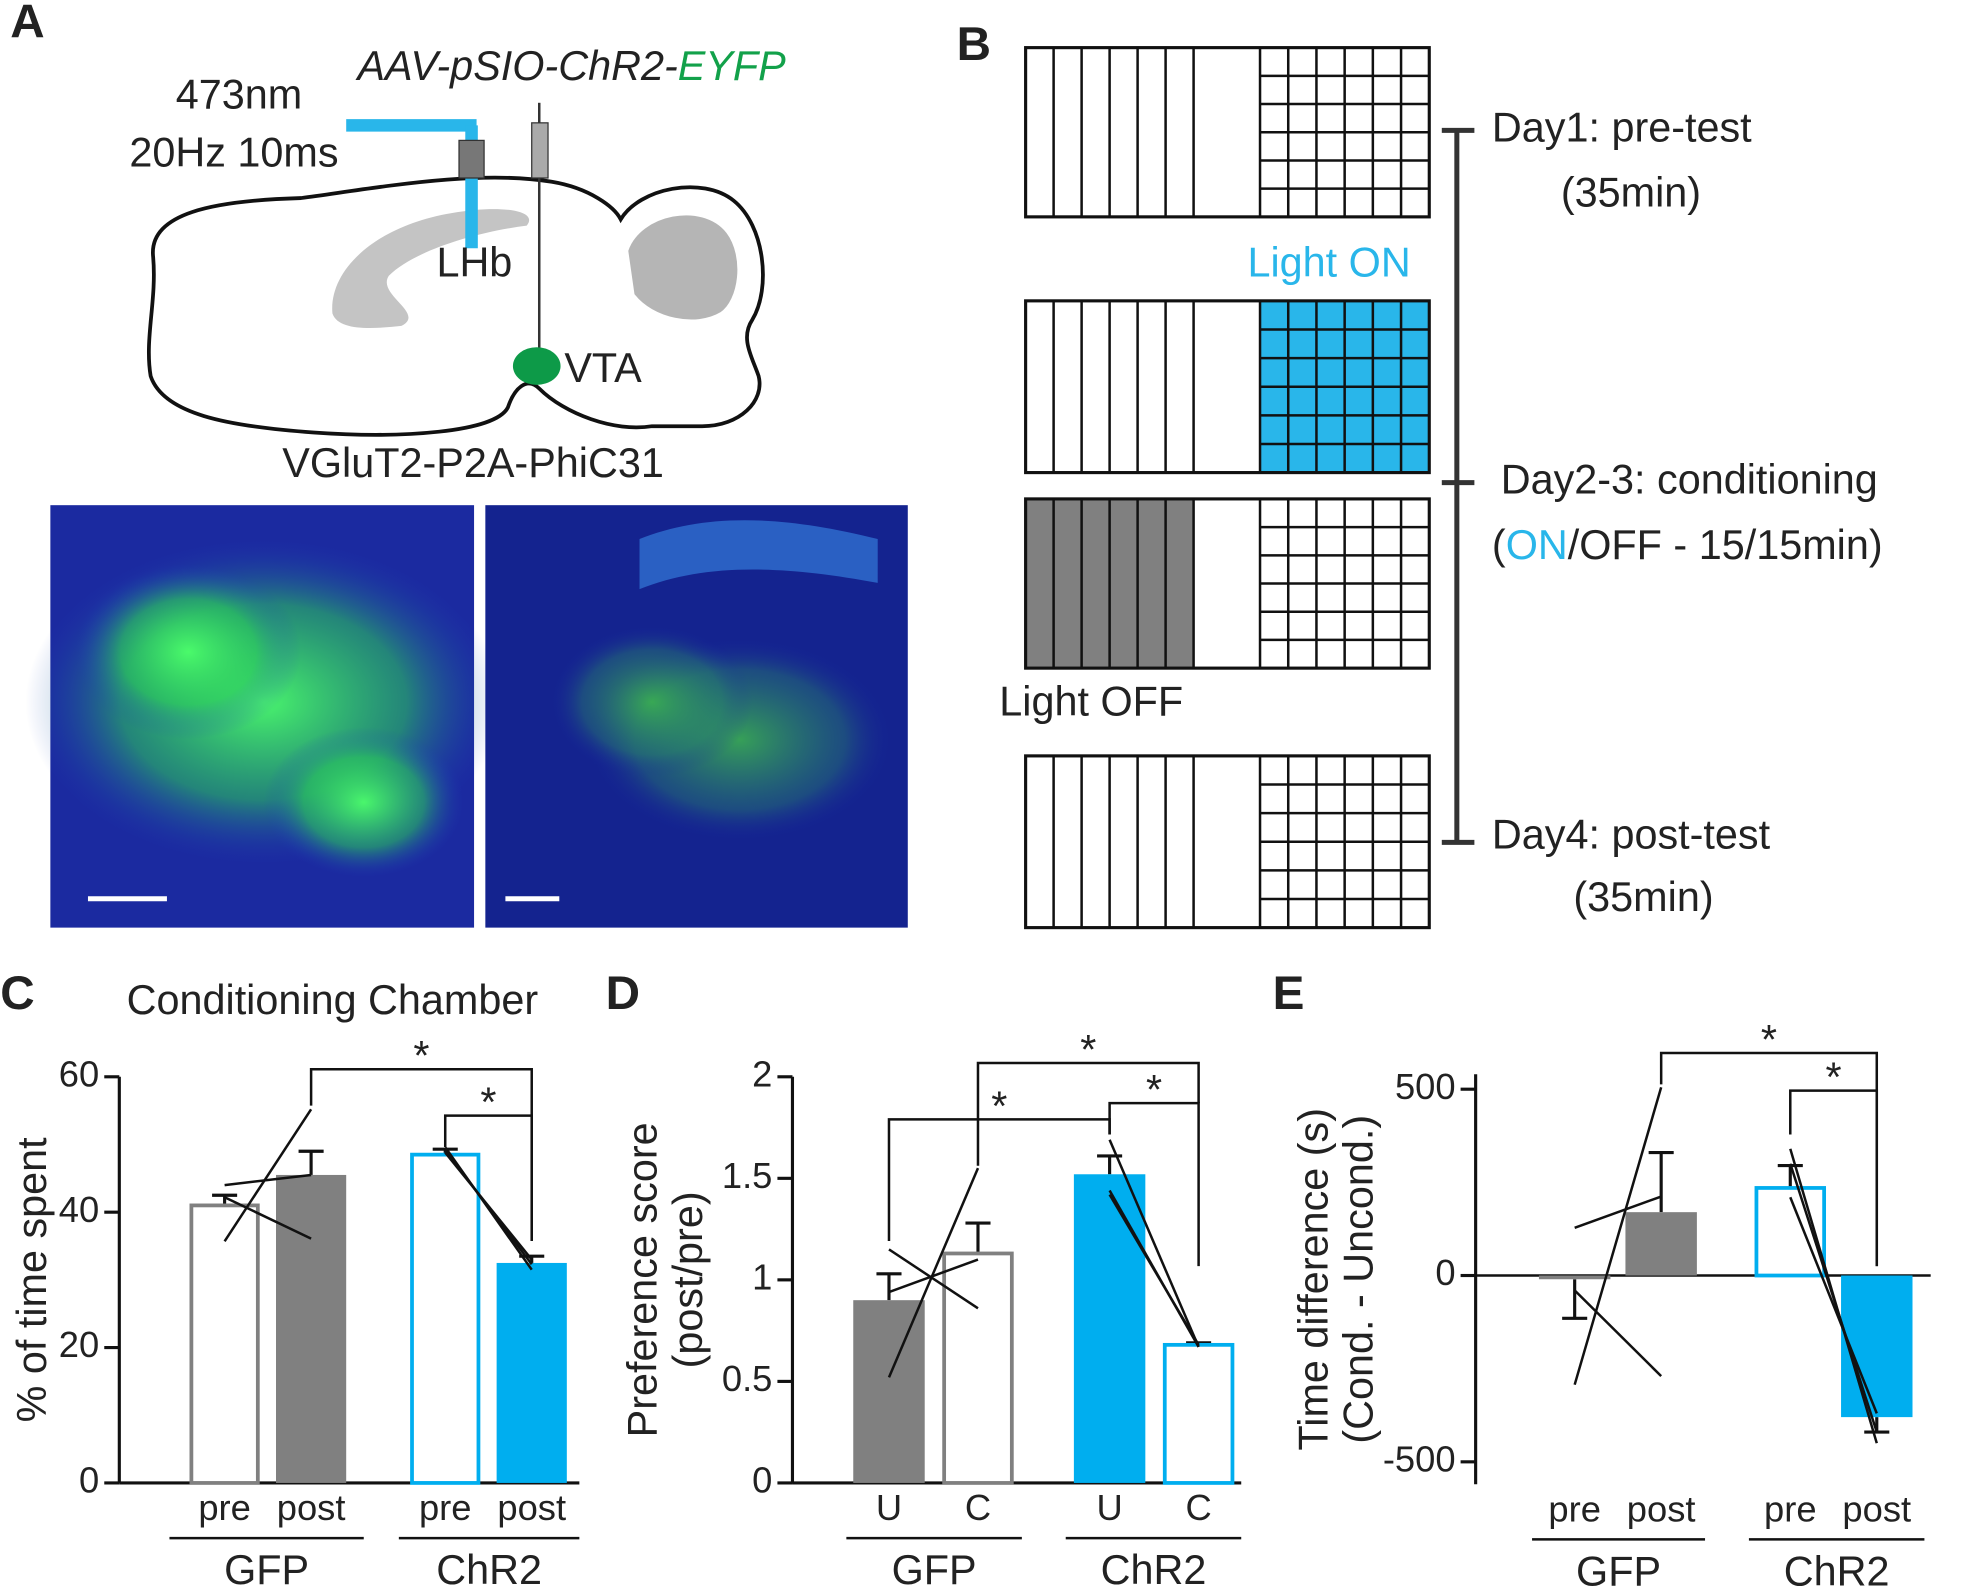 The image size is (1966, 1592). I want to click on y-tick-label: -500, so click(1419, 1458).